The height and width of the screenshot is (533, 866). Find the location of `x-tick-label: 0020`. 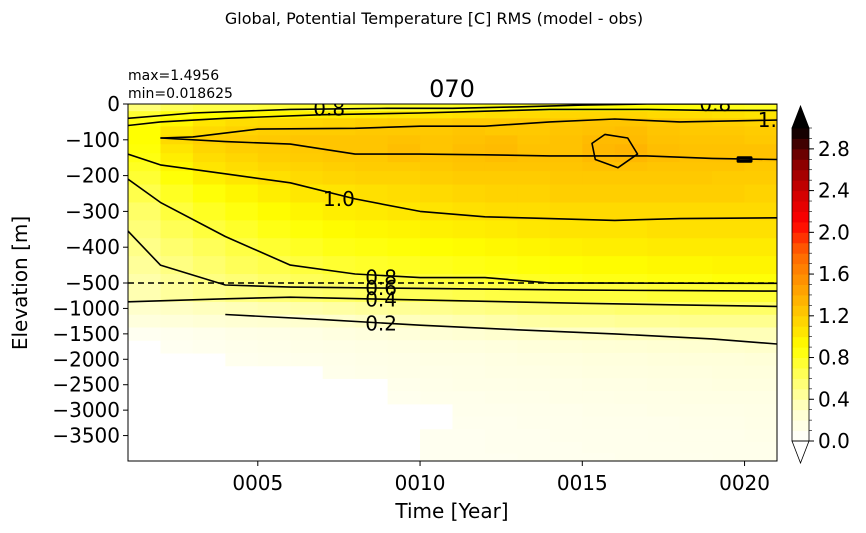

x-tick-label: 0020 is located at coordinates (744, 483).